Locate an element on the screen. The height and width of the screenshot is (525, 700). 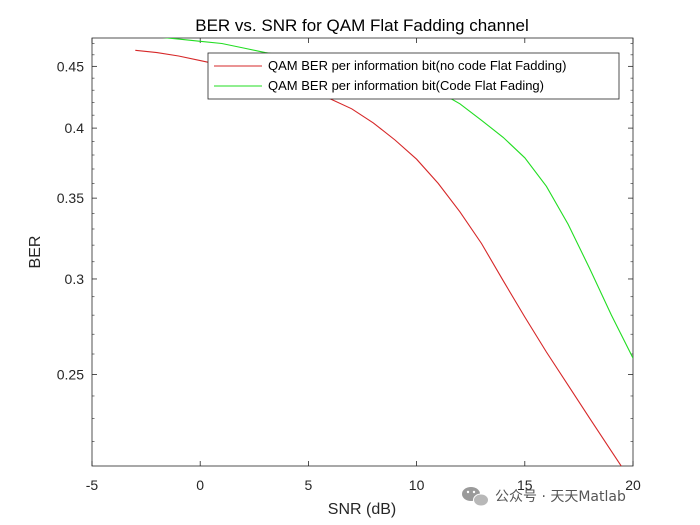
legend-box is located at coordinates (413, 76).